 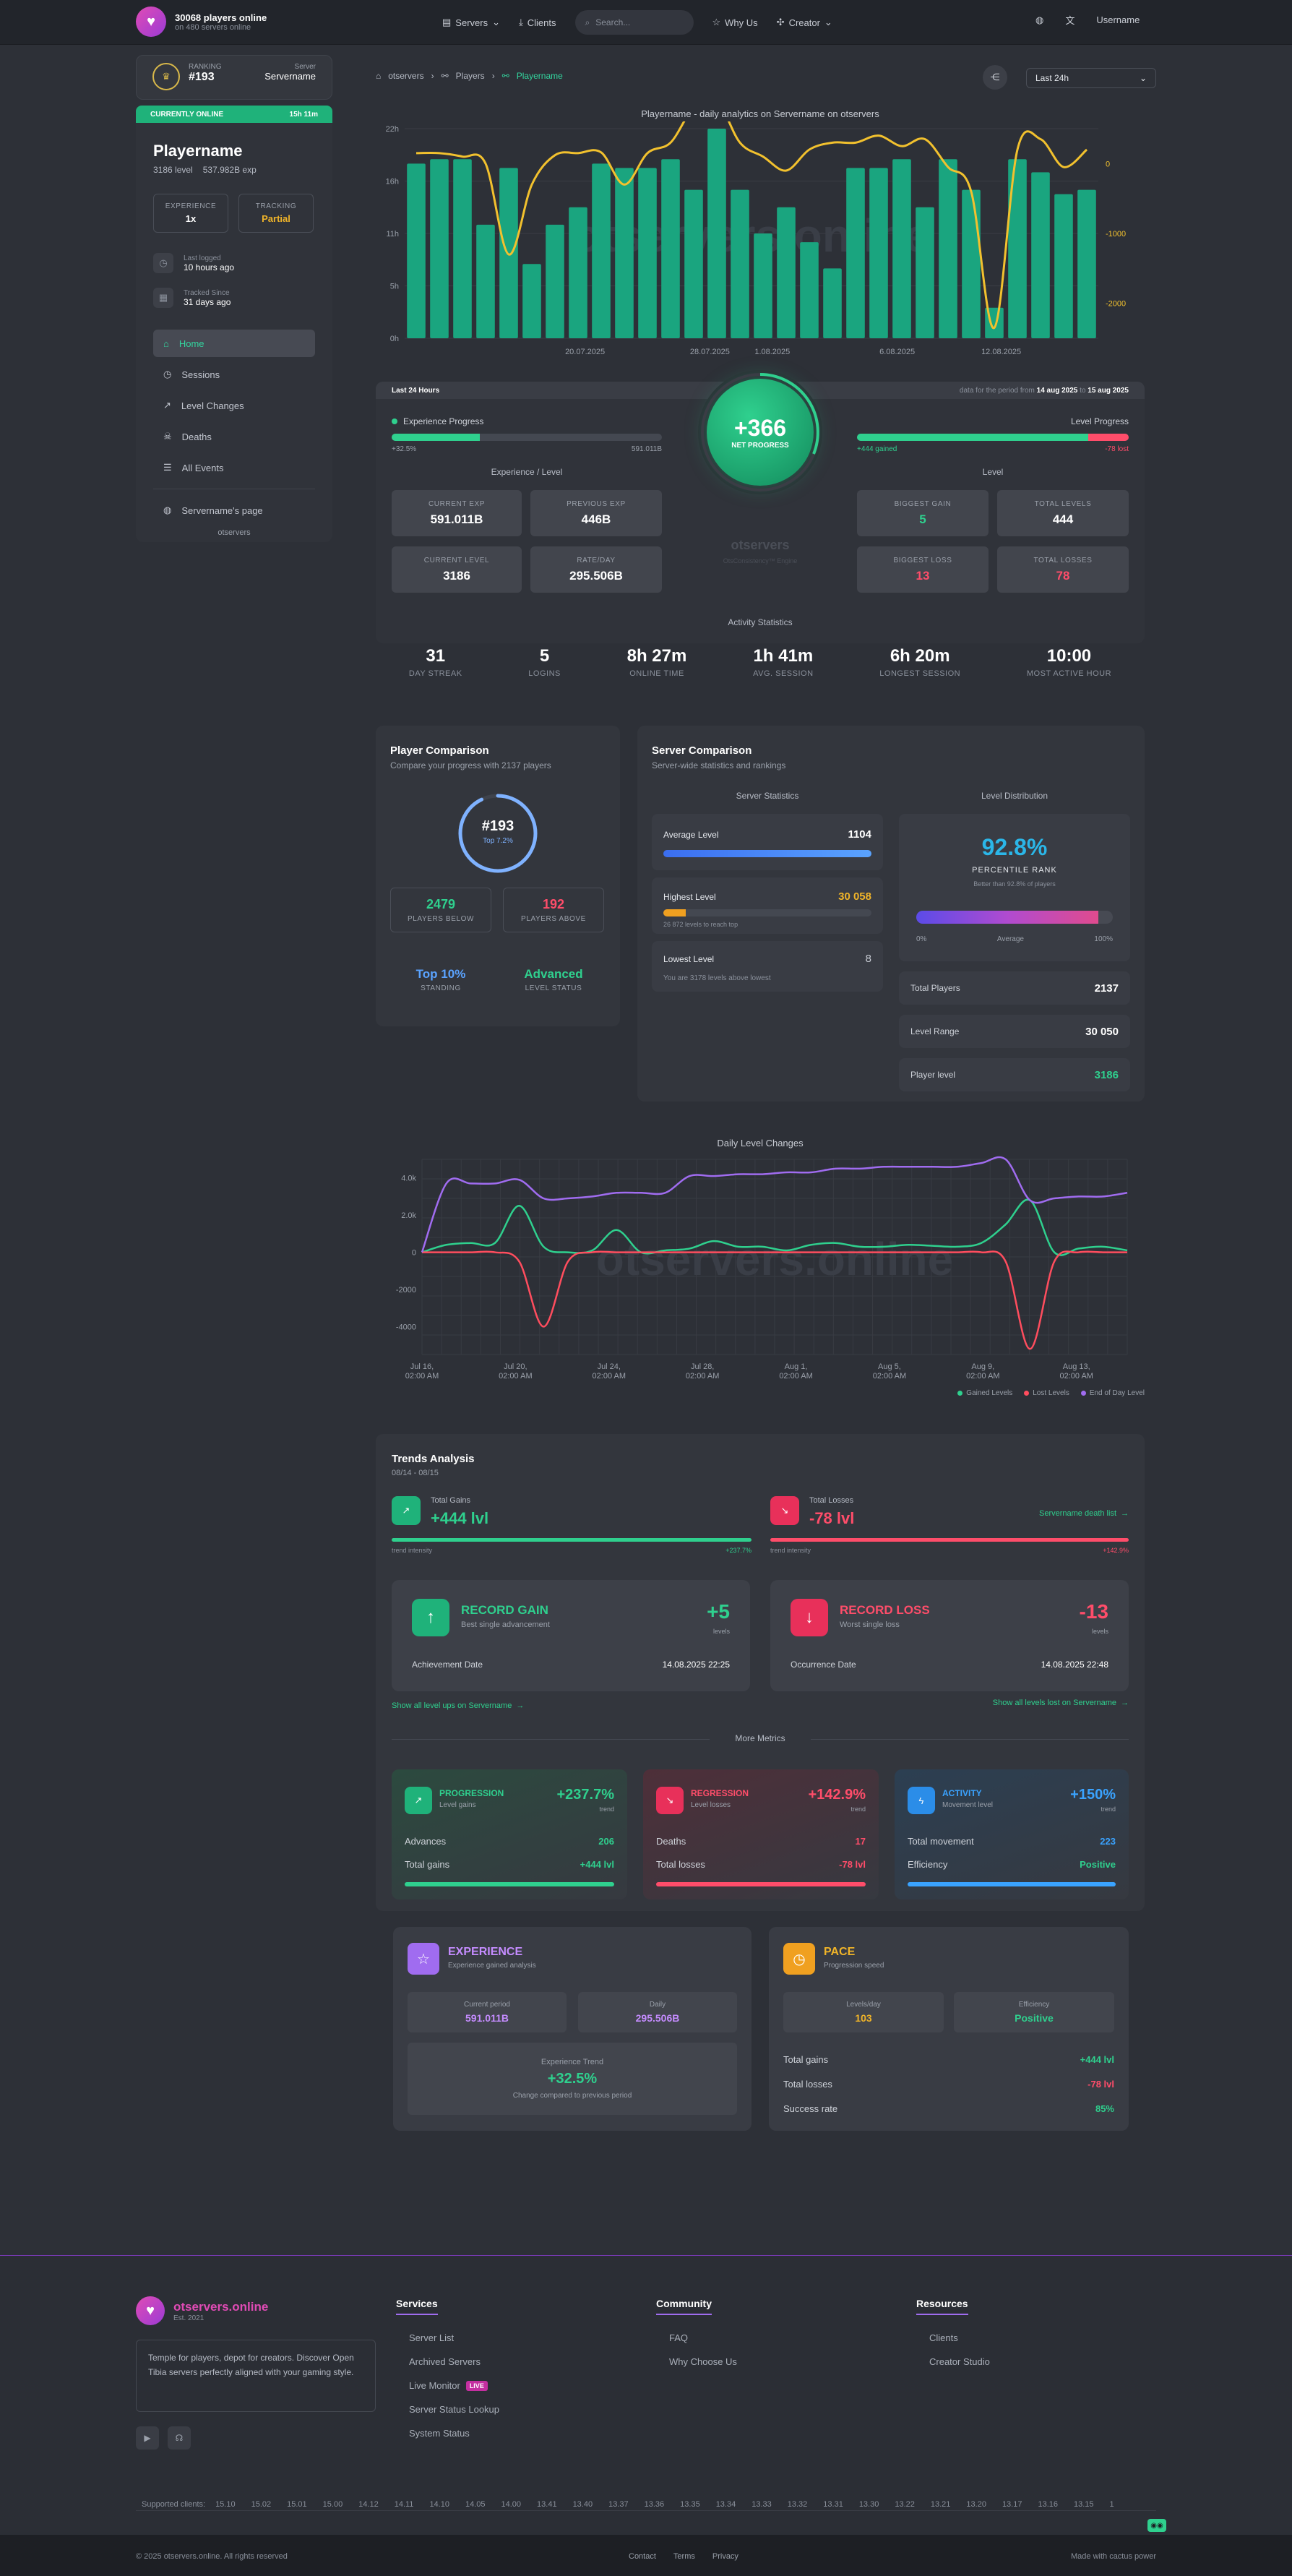 I want to click on footer-link: Clients, so click(x=943, y=2338).